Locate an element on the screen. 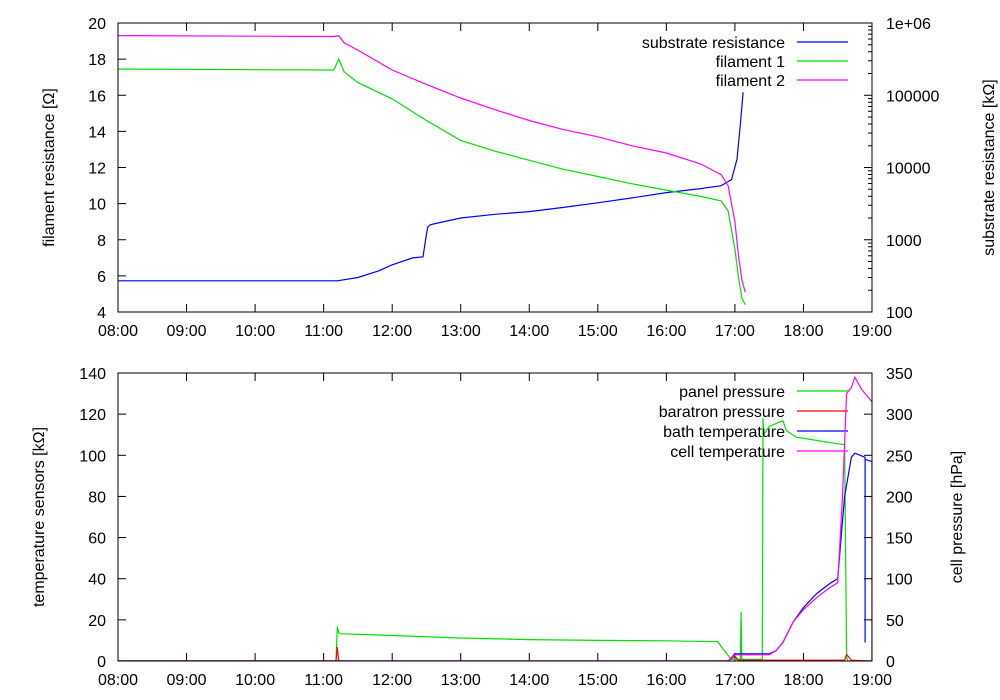  y2-axis-title: substrate resistance [kΩ] is located at coordinates (989, 167).